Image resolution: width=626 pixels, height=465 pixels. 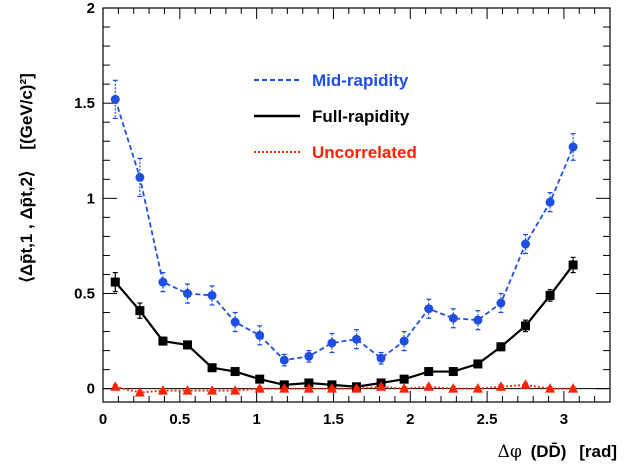 What do you see at coordinates (333, 419) in the screenshot?
I see `x-tick-label: 1.5` at bounding box center [333, 419].